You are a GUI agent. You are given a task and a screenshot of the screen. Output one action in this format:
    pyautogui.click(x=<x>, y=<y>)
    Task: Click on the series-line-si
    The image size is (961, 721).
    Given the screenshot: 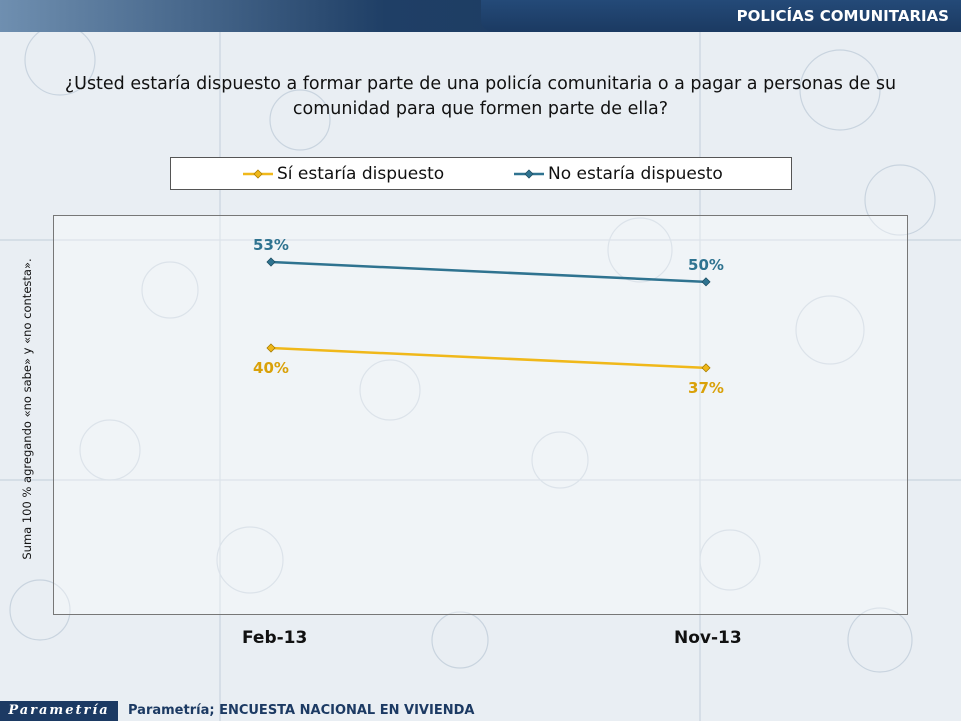 What is the action you would take?
    pyautogui.click(x=488, y=358)
    